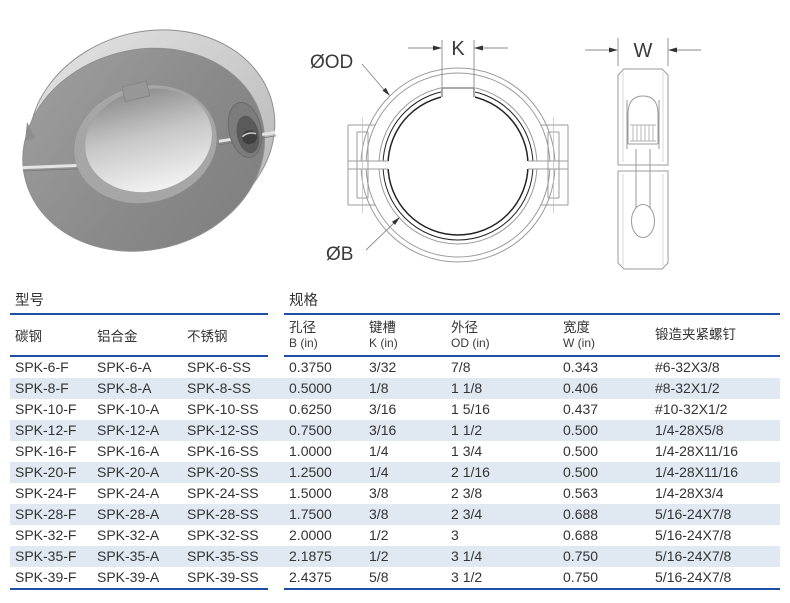  What do you see at coordinates (324, 335) in the screenshot?
I see `col-header-bore: 孔径 B (in)` at bounding box center [324, 335].